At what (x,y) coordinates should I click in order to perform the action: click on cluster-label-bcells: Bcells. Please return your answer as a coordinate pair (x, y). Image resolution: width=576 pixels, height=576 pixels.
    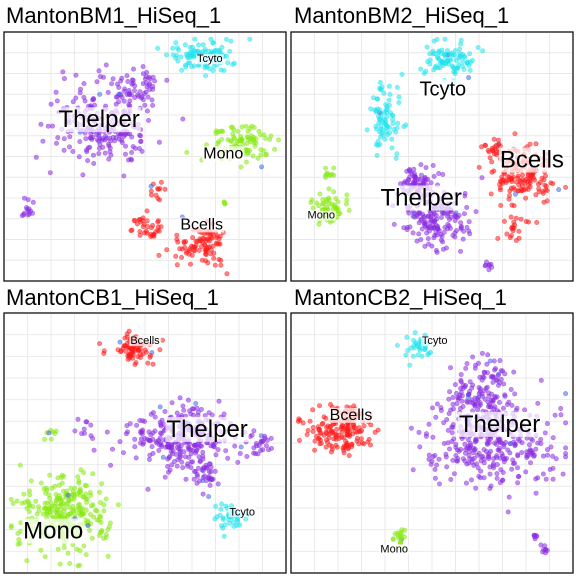
    Looking at the image, I should click on (201, 224).